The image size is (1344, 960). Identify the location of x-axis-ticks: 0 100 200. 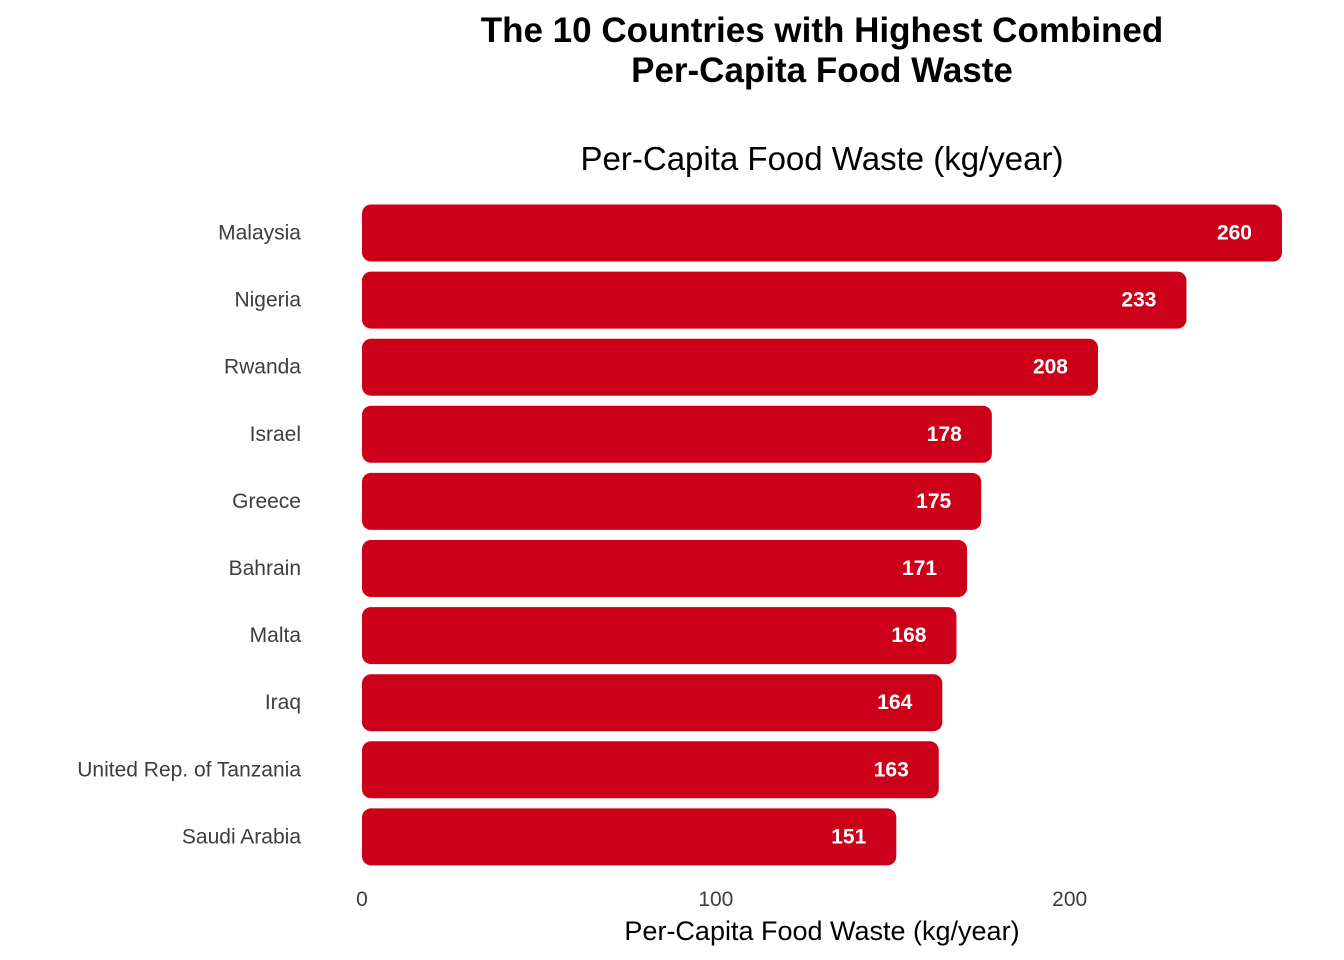
(721, 899).